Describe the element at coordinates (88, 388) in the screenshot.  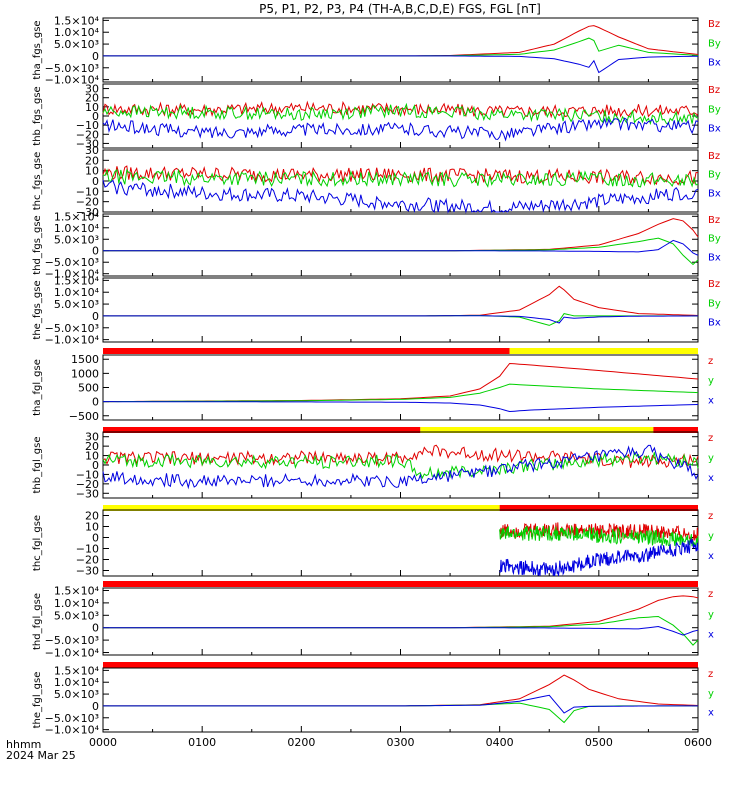
I see `y-tick-label: 500` at that location.